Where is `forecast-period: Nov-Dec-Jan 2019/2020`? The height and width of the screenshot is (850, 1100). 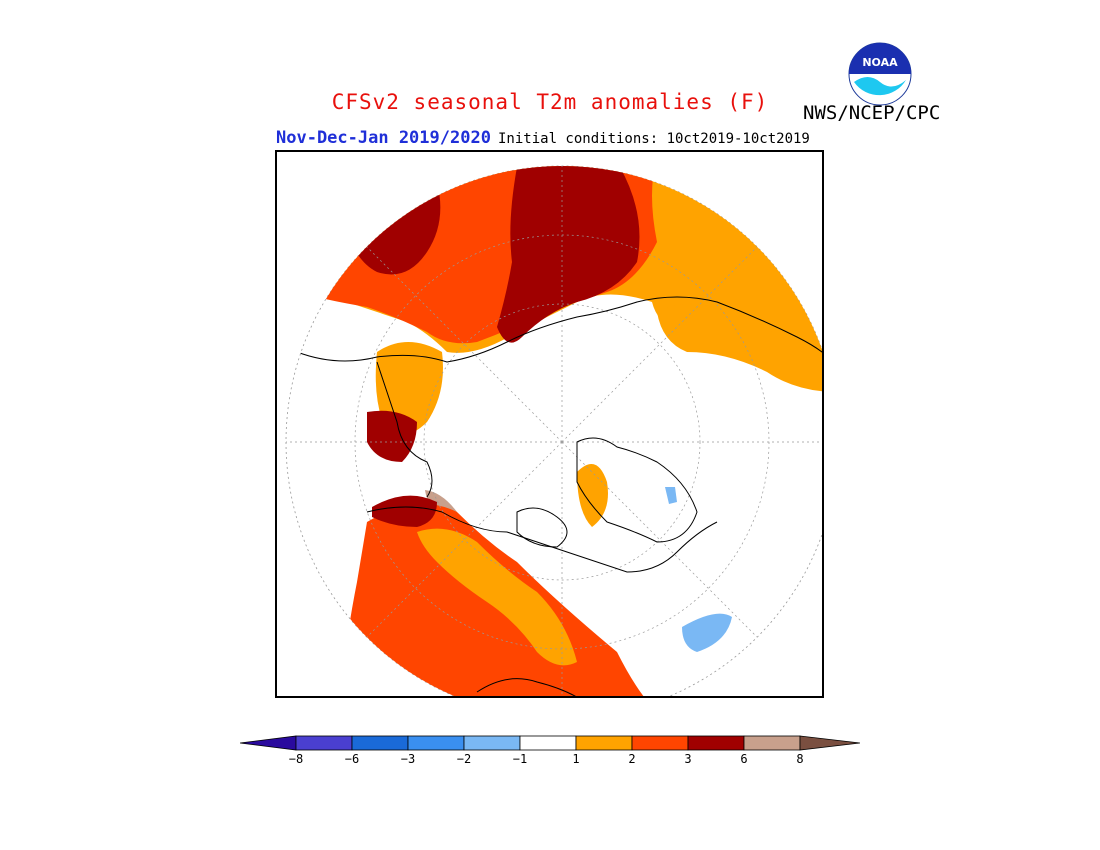 forecast-period: Nov-Dec-Jan 2019/2020 is located at coordinates (383, 138).